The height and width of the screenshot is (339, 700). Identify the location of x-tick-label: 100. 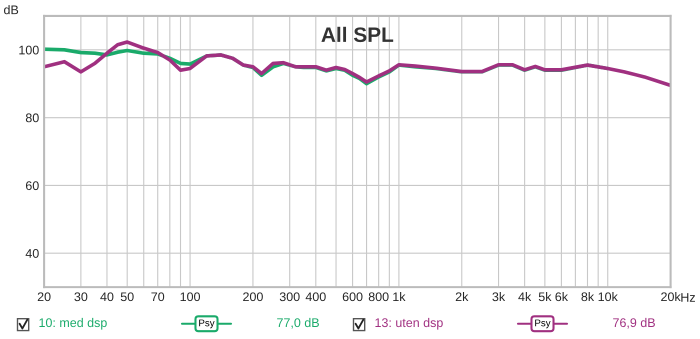
(190, 297).